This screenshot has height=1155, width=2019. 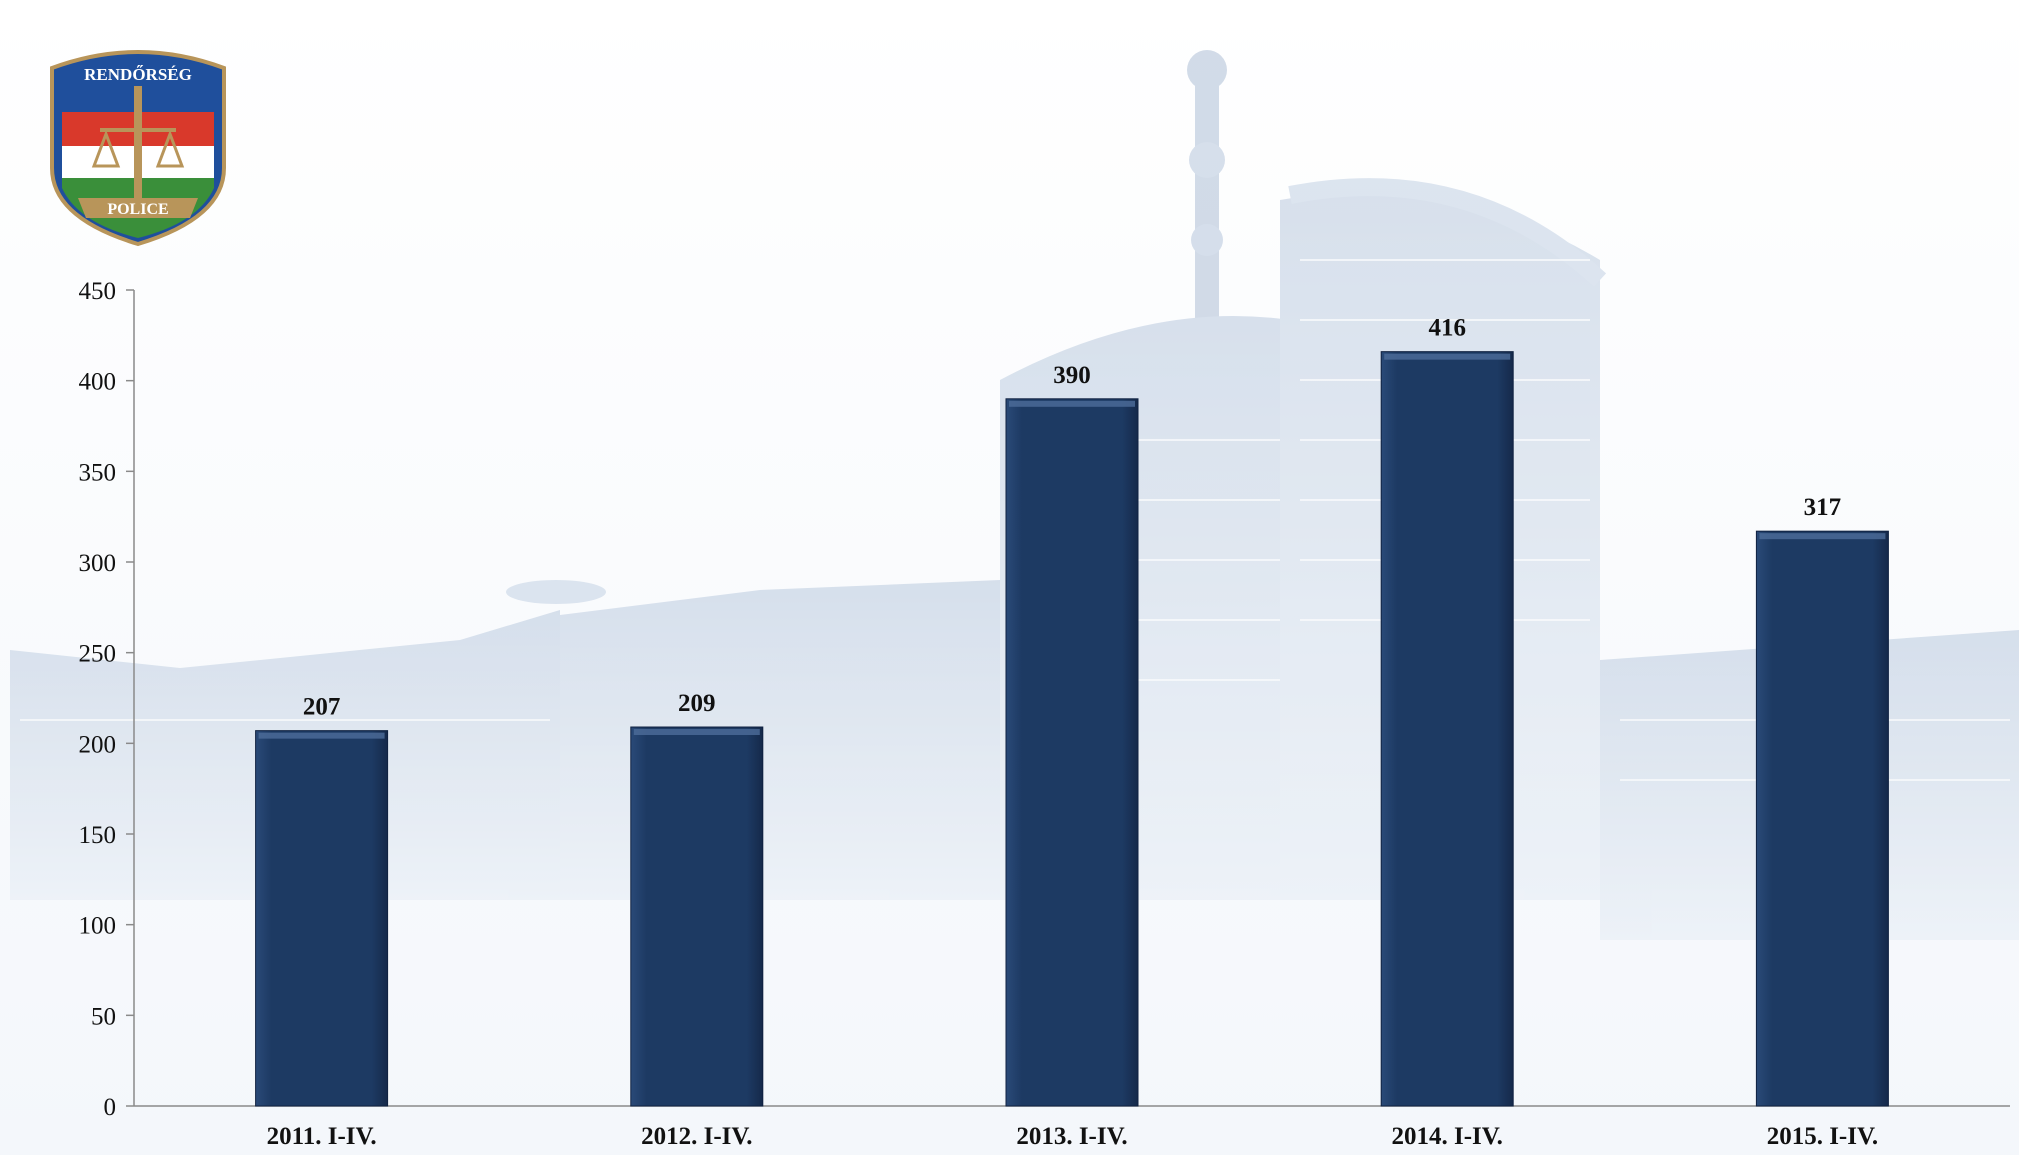 I want to click on data-label-2: 209, so click(x=697, y=703).